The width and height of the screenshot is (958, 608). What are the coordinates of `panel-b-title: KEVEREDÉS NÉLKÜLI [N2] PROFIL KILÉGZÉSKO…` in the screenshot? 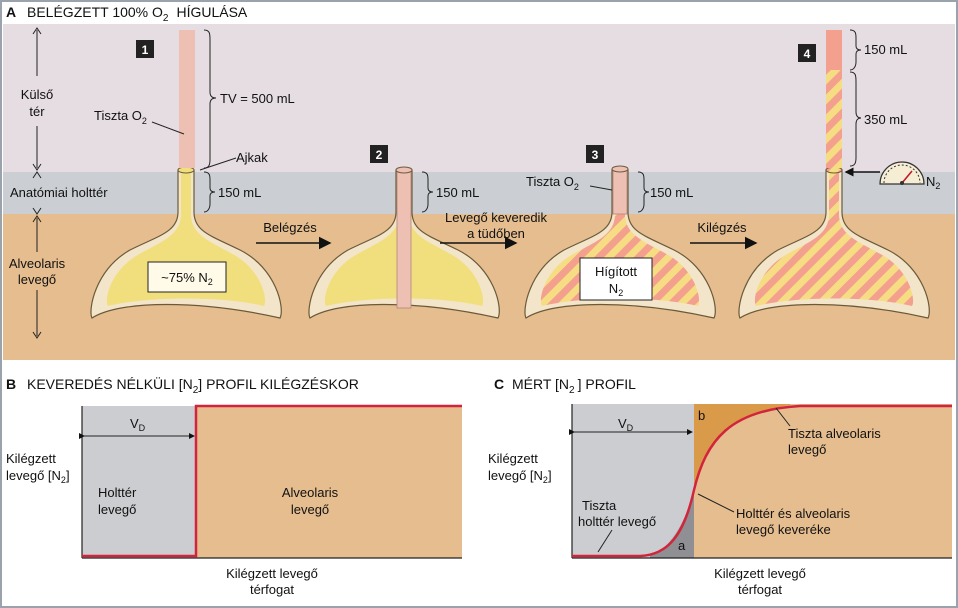 It's located at (193, 385).